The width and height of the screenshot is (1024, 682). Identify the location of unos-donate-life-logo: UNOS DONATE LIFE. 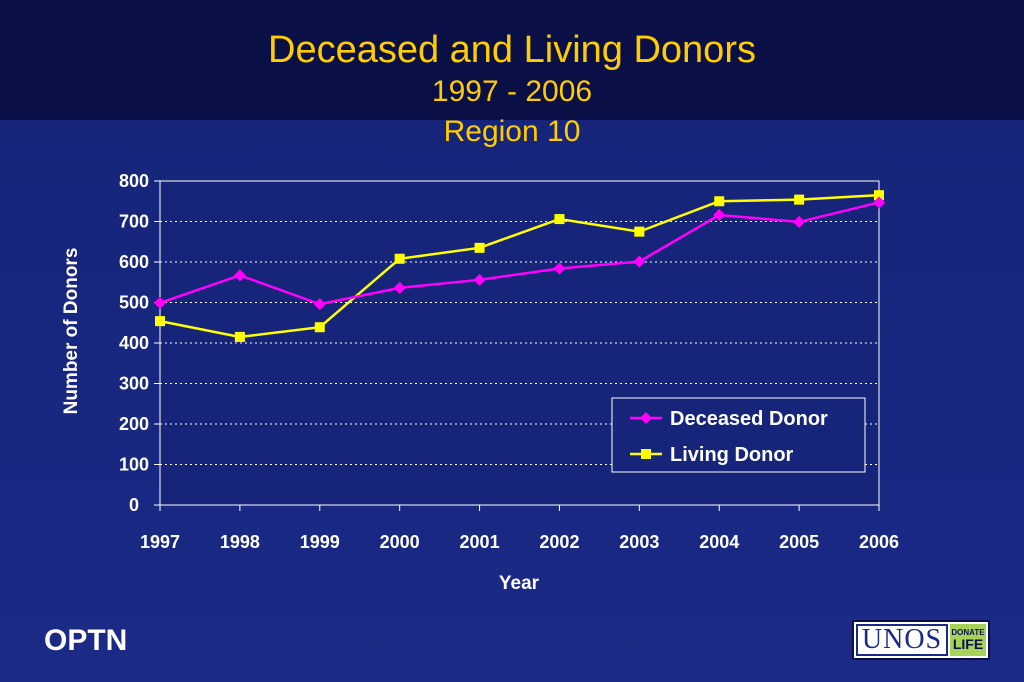
(921, 640).